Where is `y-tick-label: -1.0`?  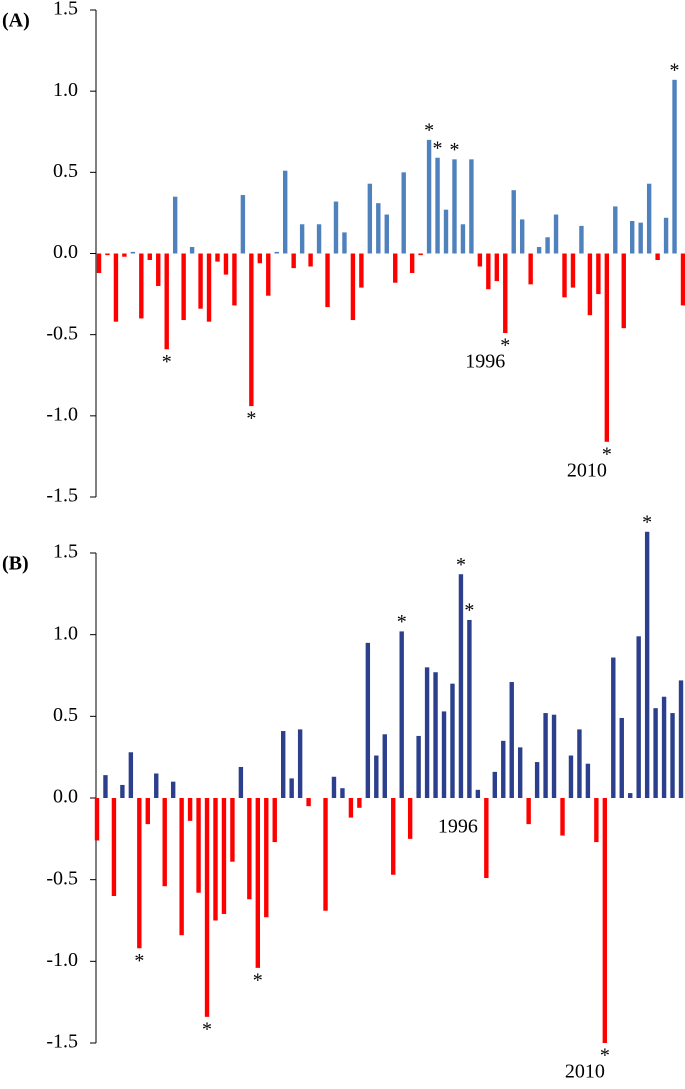
y-tick-label: -1.0 is located at coordinates (62, 414).